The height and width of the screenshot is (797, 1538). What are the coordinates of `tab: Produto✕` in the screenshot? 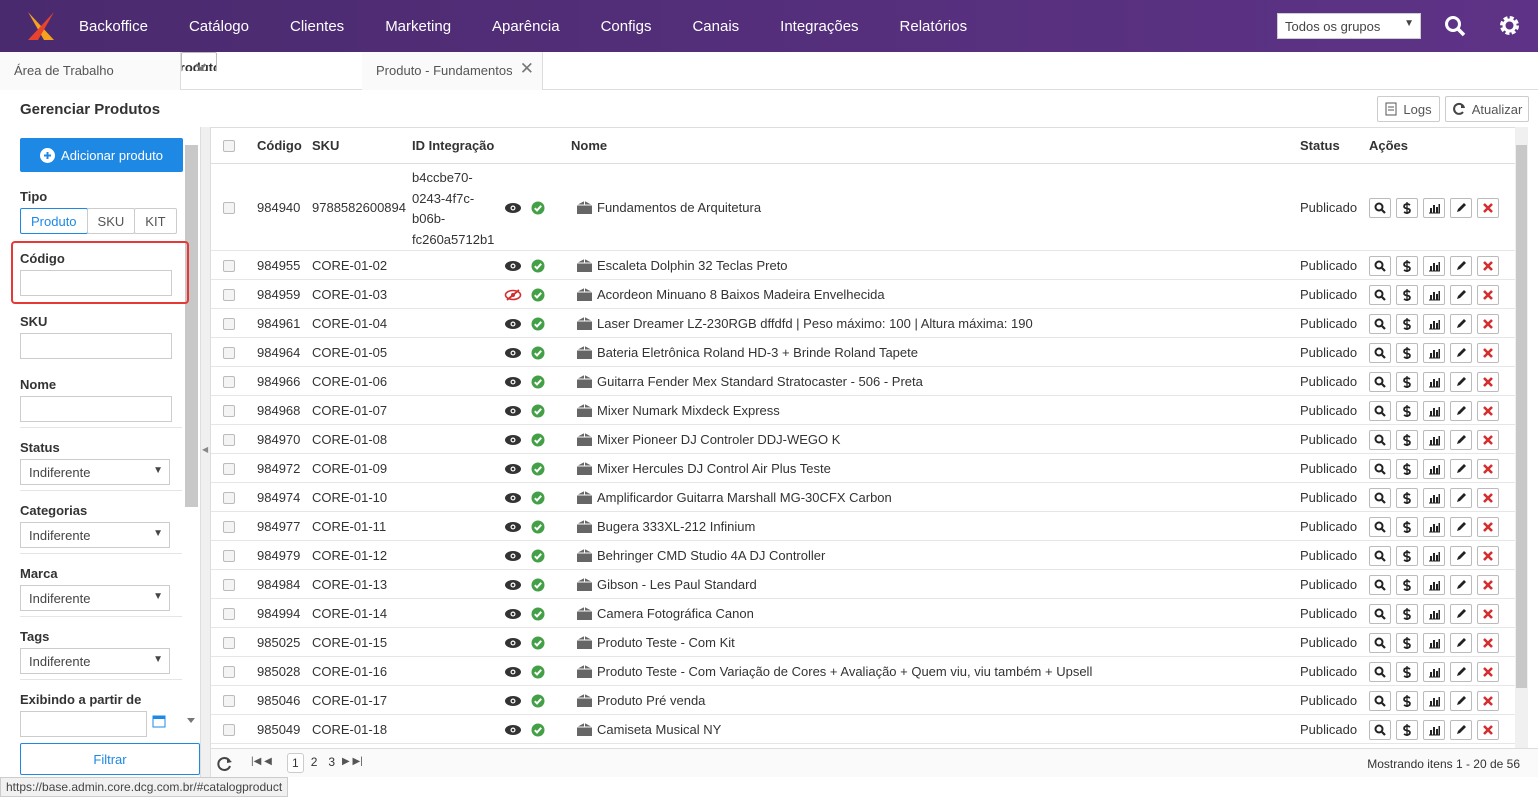 It's located at (199, 62).